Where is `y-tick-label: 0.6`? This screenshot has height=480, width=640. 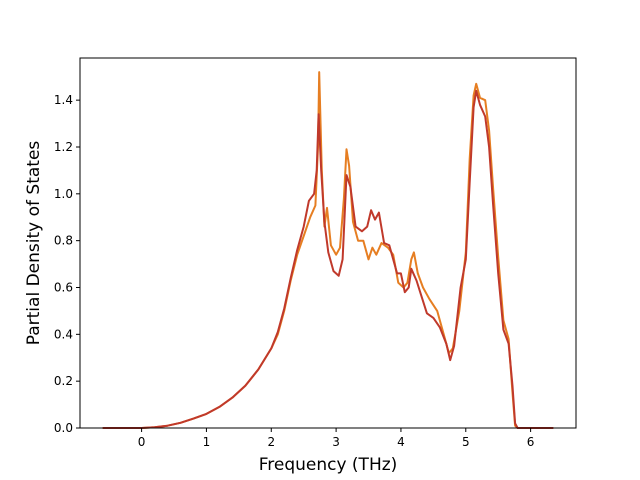
y-tick-label: 0.6 is located at coordinates (63, 287).